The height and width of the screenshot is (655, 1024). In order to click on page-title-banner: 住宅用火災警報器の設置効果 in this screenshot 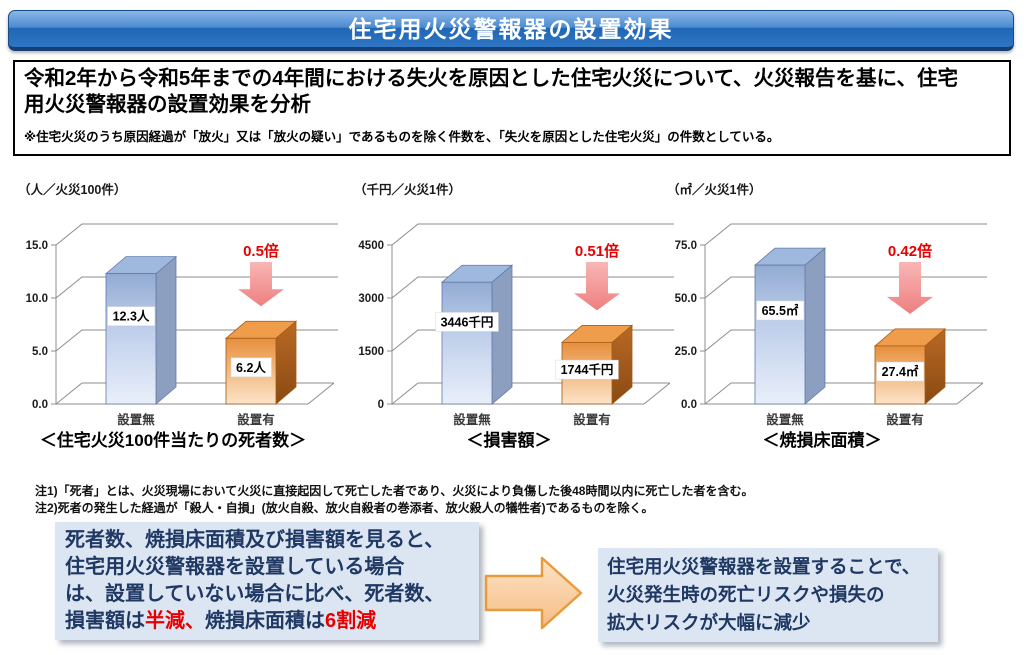, I will do `click(511, 30)`.